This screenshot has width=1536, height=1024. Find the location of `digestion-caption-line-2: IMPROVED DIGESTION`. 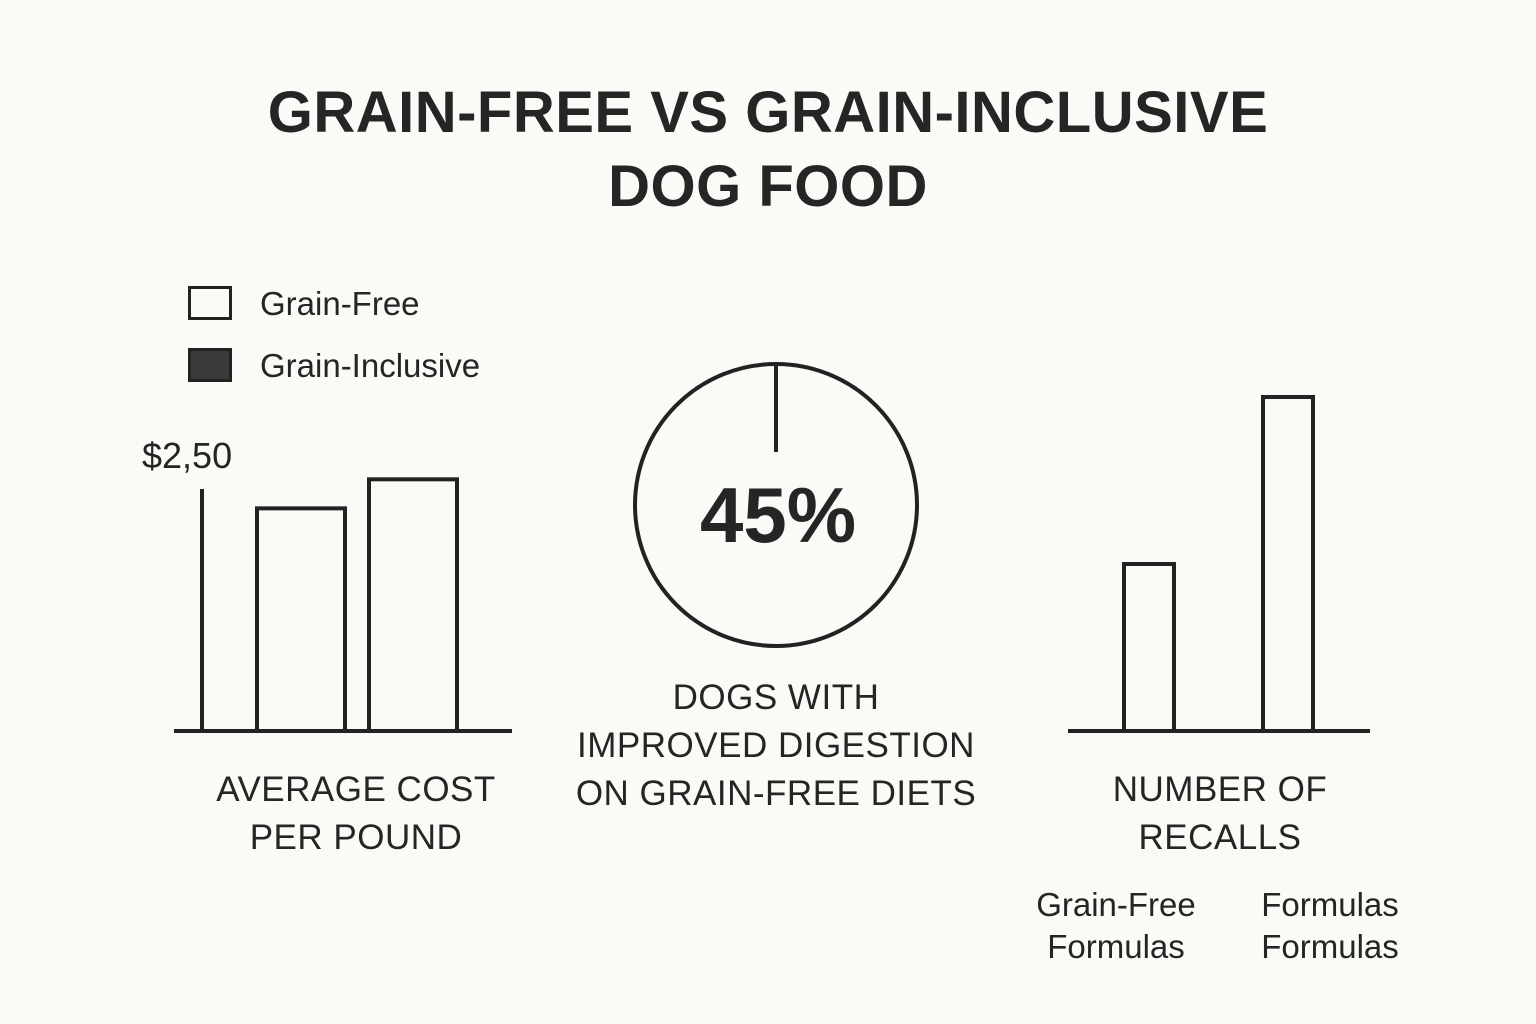

digestion-caption-line-2: IMPROVED DIGESTION is located at coordinates (776, 745).